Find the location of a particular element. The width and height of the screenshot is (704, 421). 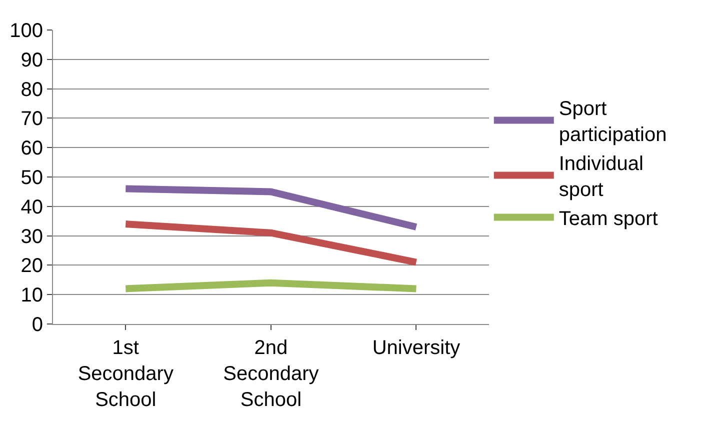

y-tick-label: 40 is located at coordinates (31, 207).